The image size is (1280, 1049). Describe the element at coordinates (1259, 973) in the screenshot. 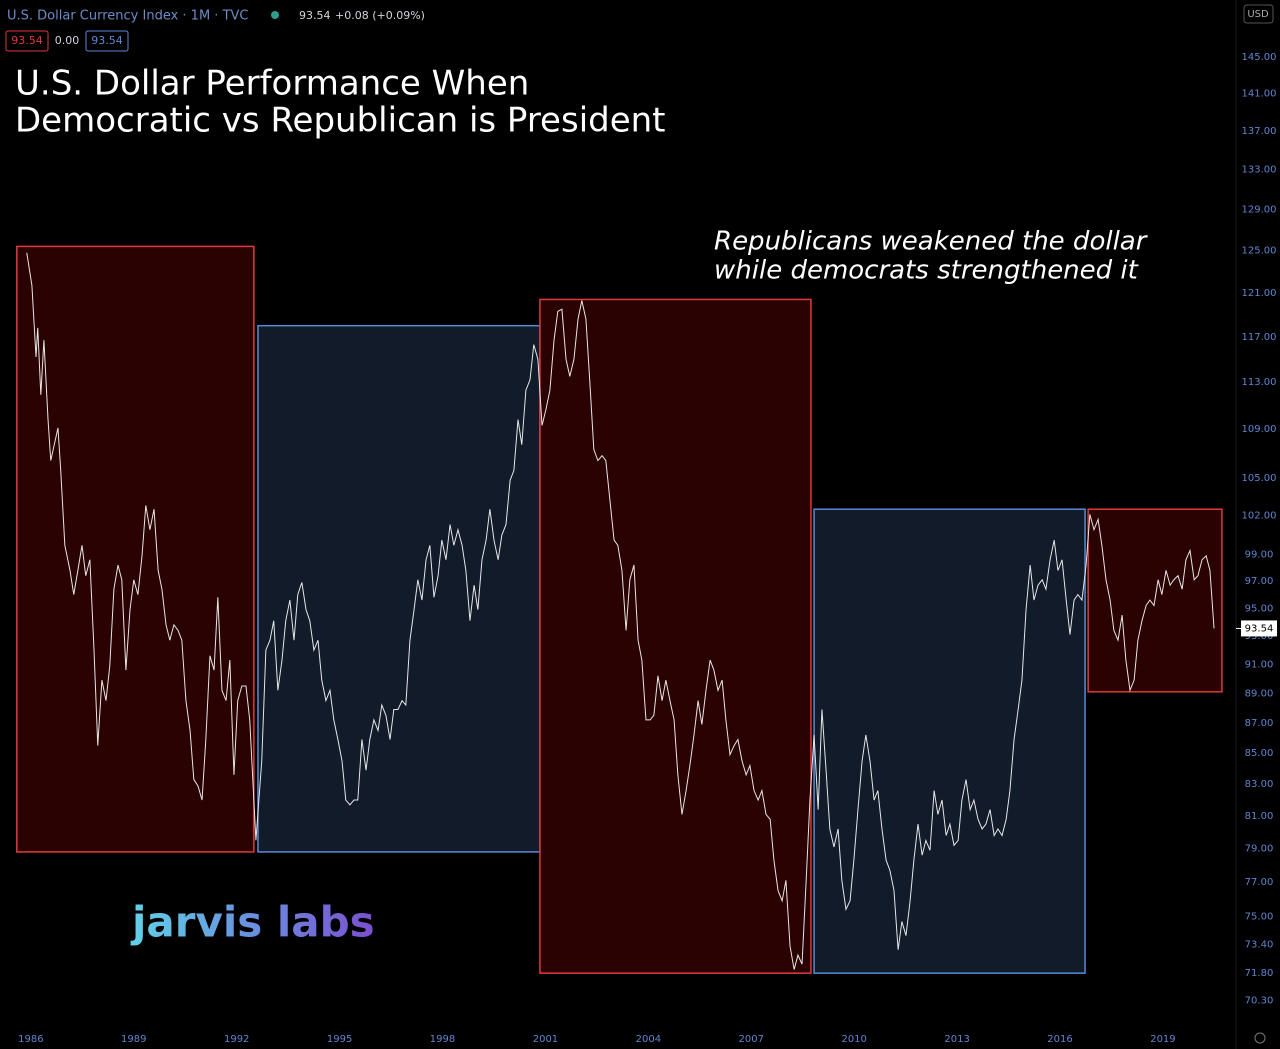

I see `y-tick-label: 71.80` at that location.